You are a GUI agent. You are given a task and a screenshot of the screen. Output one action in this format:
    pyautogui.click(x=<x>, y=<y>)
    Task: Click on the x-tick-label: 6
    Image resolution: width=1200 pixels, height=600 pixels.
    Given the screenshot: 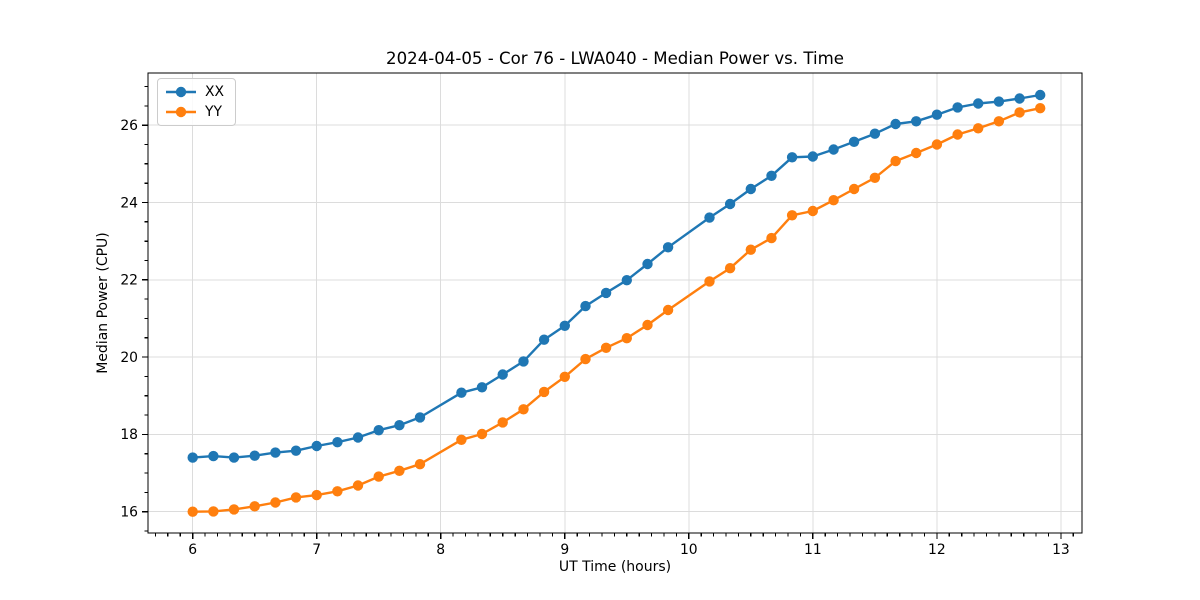 What is the action you would take?
    pyautogui.click(x=192, y=550)
    